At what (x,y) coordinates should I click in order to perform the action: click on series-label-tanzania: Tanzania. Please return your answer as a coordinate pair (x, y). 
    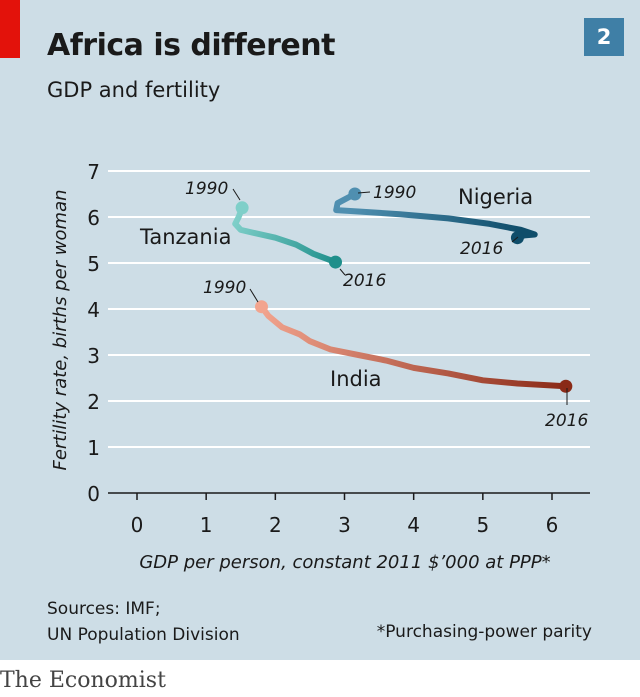
    Looking at the image, I should click on (185, 237).